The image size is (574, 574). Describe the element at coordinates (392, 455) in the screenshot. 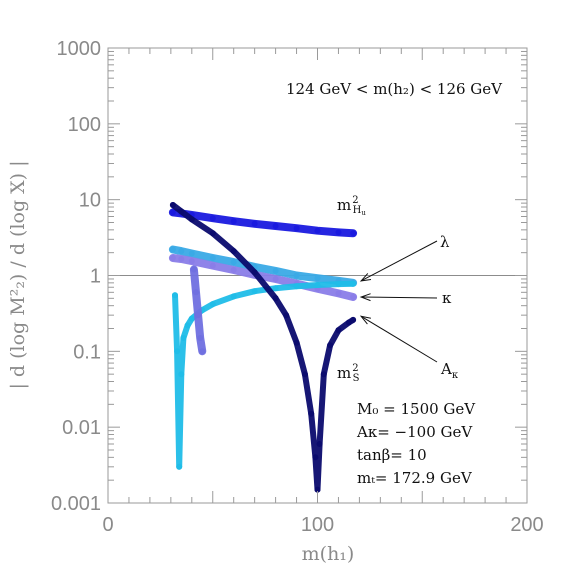

I see `param-tan-beta: tanβ= 10` at that location.